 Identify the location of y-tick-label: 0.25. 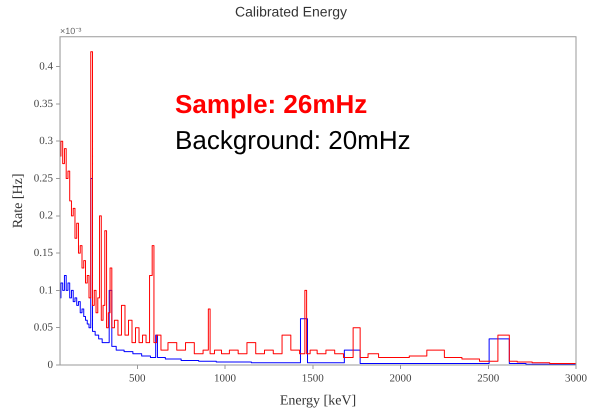
(44, 178).